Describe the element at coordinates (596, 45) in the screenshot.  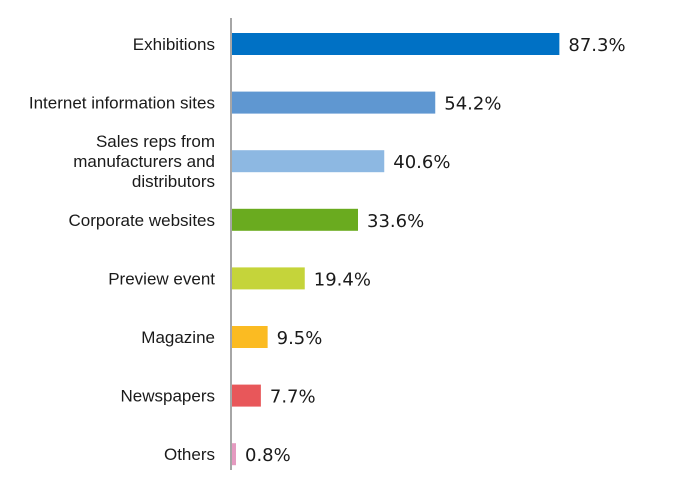
I see `value-label-0: 87.3%` at that location.